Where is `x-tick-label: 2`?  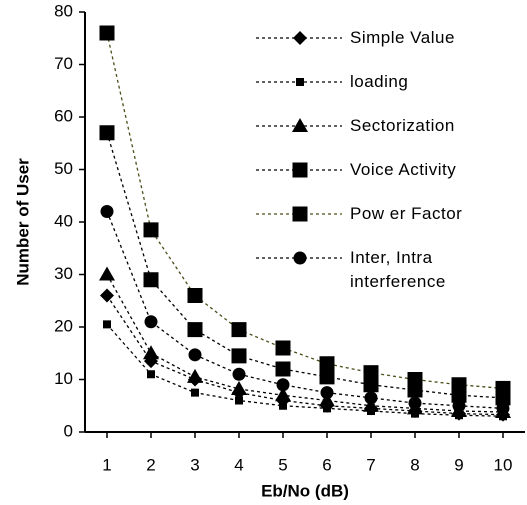
x-tick-label: 2 is located at coordinates (150, 464).